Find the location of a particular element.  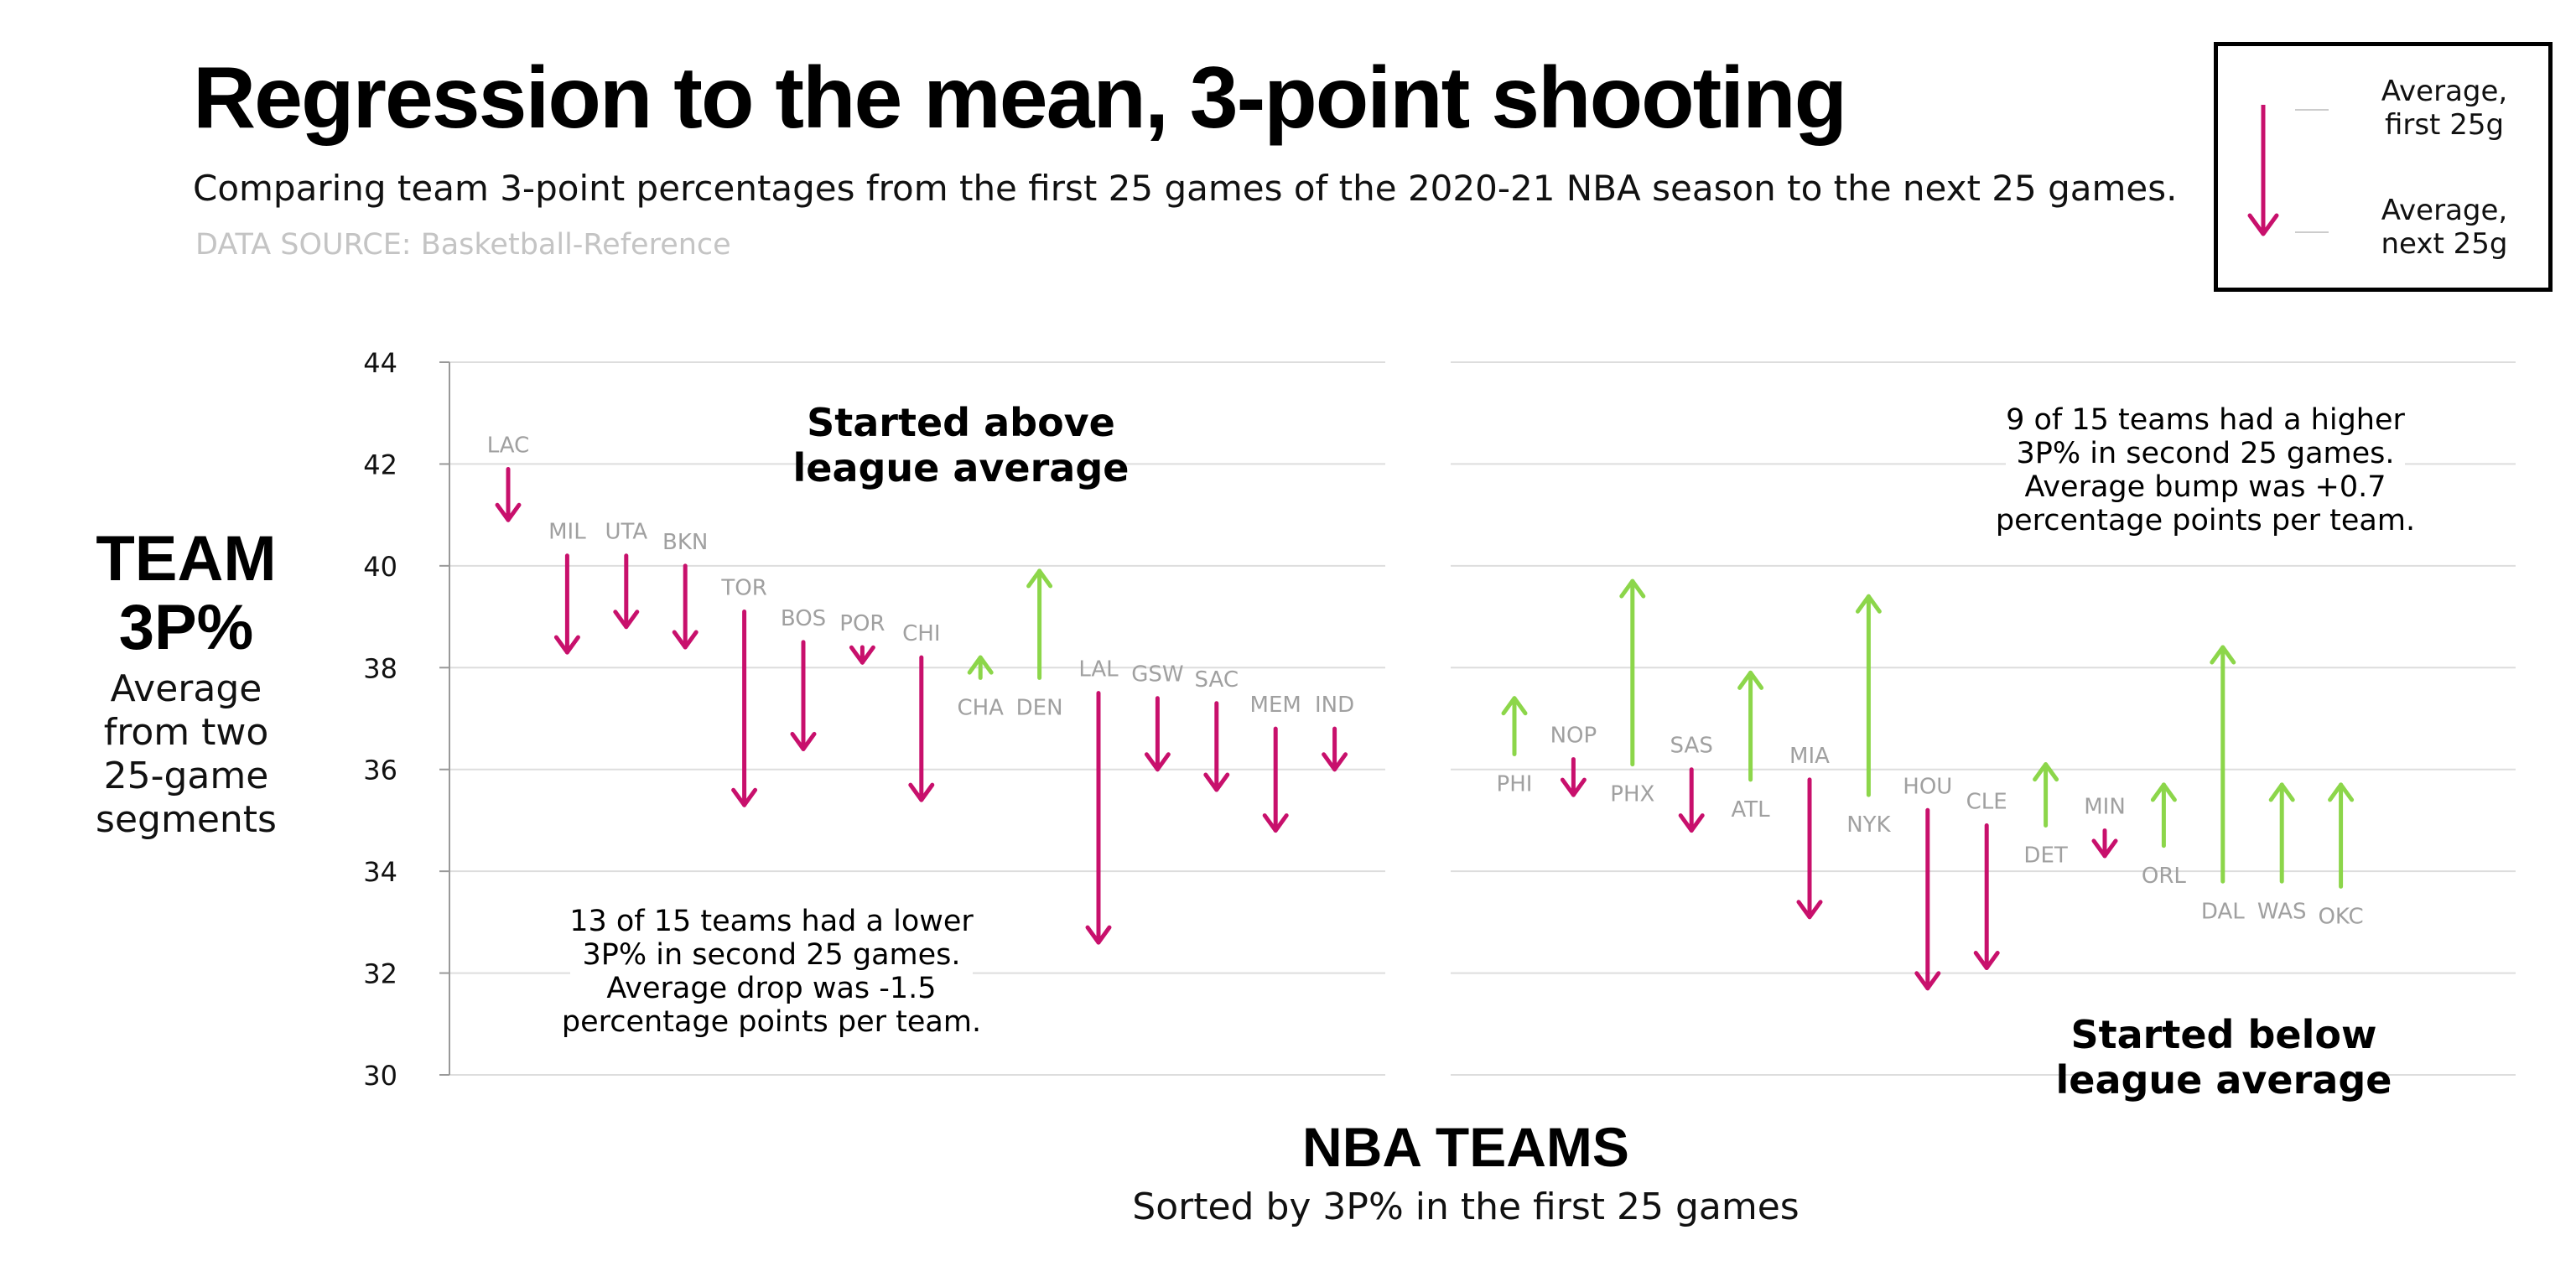

note-right-line1: 9 of 15 teams had a higher is located at coordinates (2205, 420).